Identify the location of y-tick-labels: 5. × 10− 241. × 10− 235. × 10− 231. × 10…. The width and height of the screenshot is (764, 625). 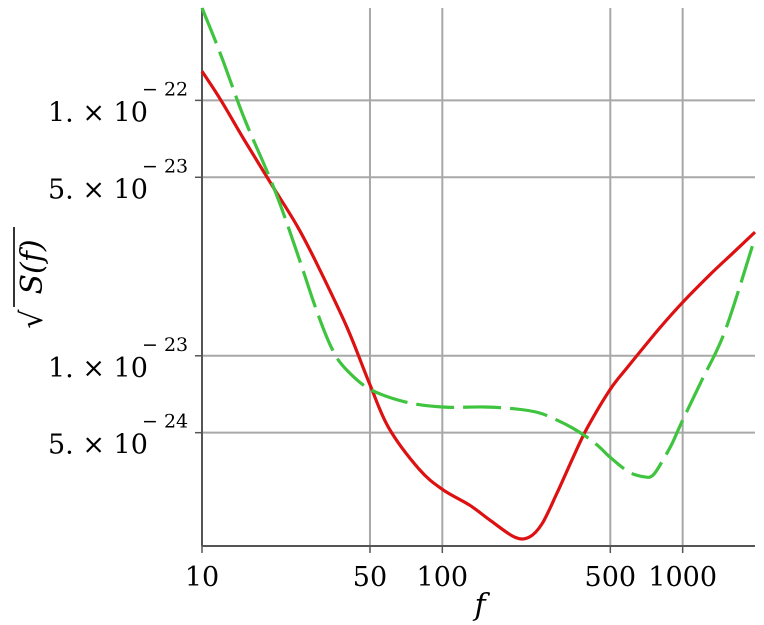
(118, 269).